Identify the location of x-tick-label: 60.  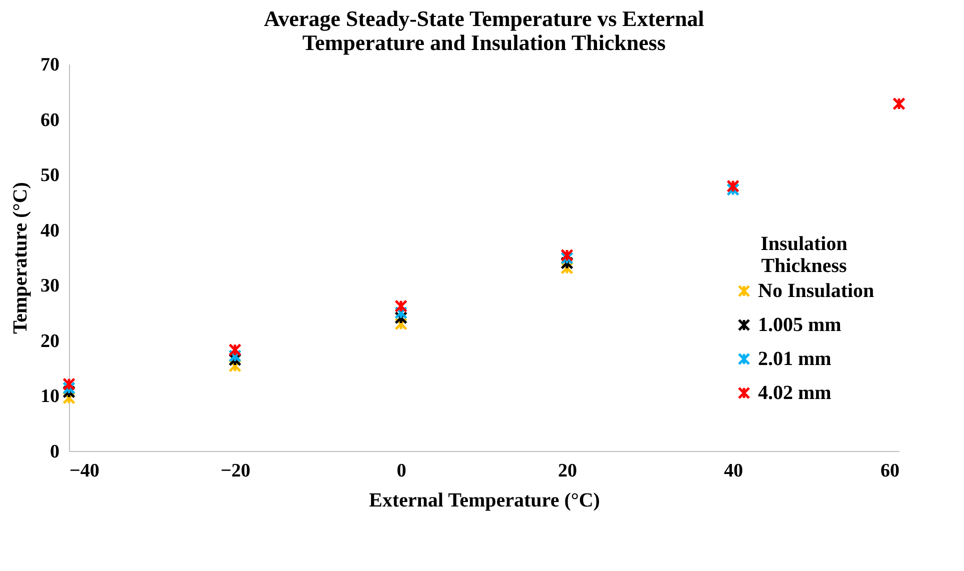
(890, 471).